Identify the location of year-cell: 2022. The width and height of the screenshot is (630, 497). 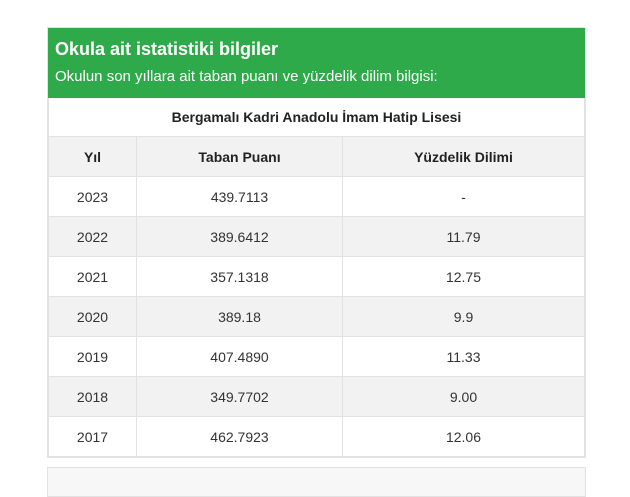
(92, 236).